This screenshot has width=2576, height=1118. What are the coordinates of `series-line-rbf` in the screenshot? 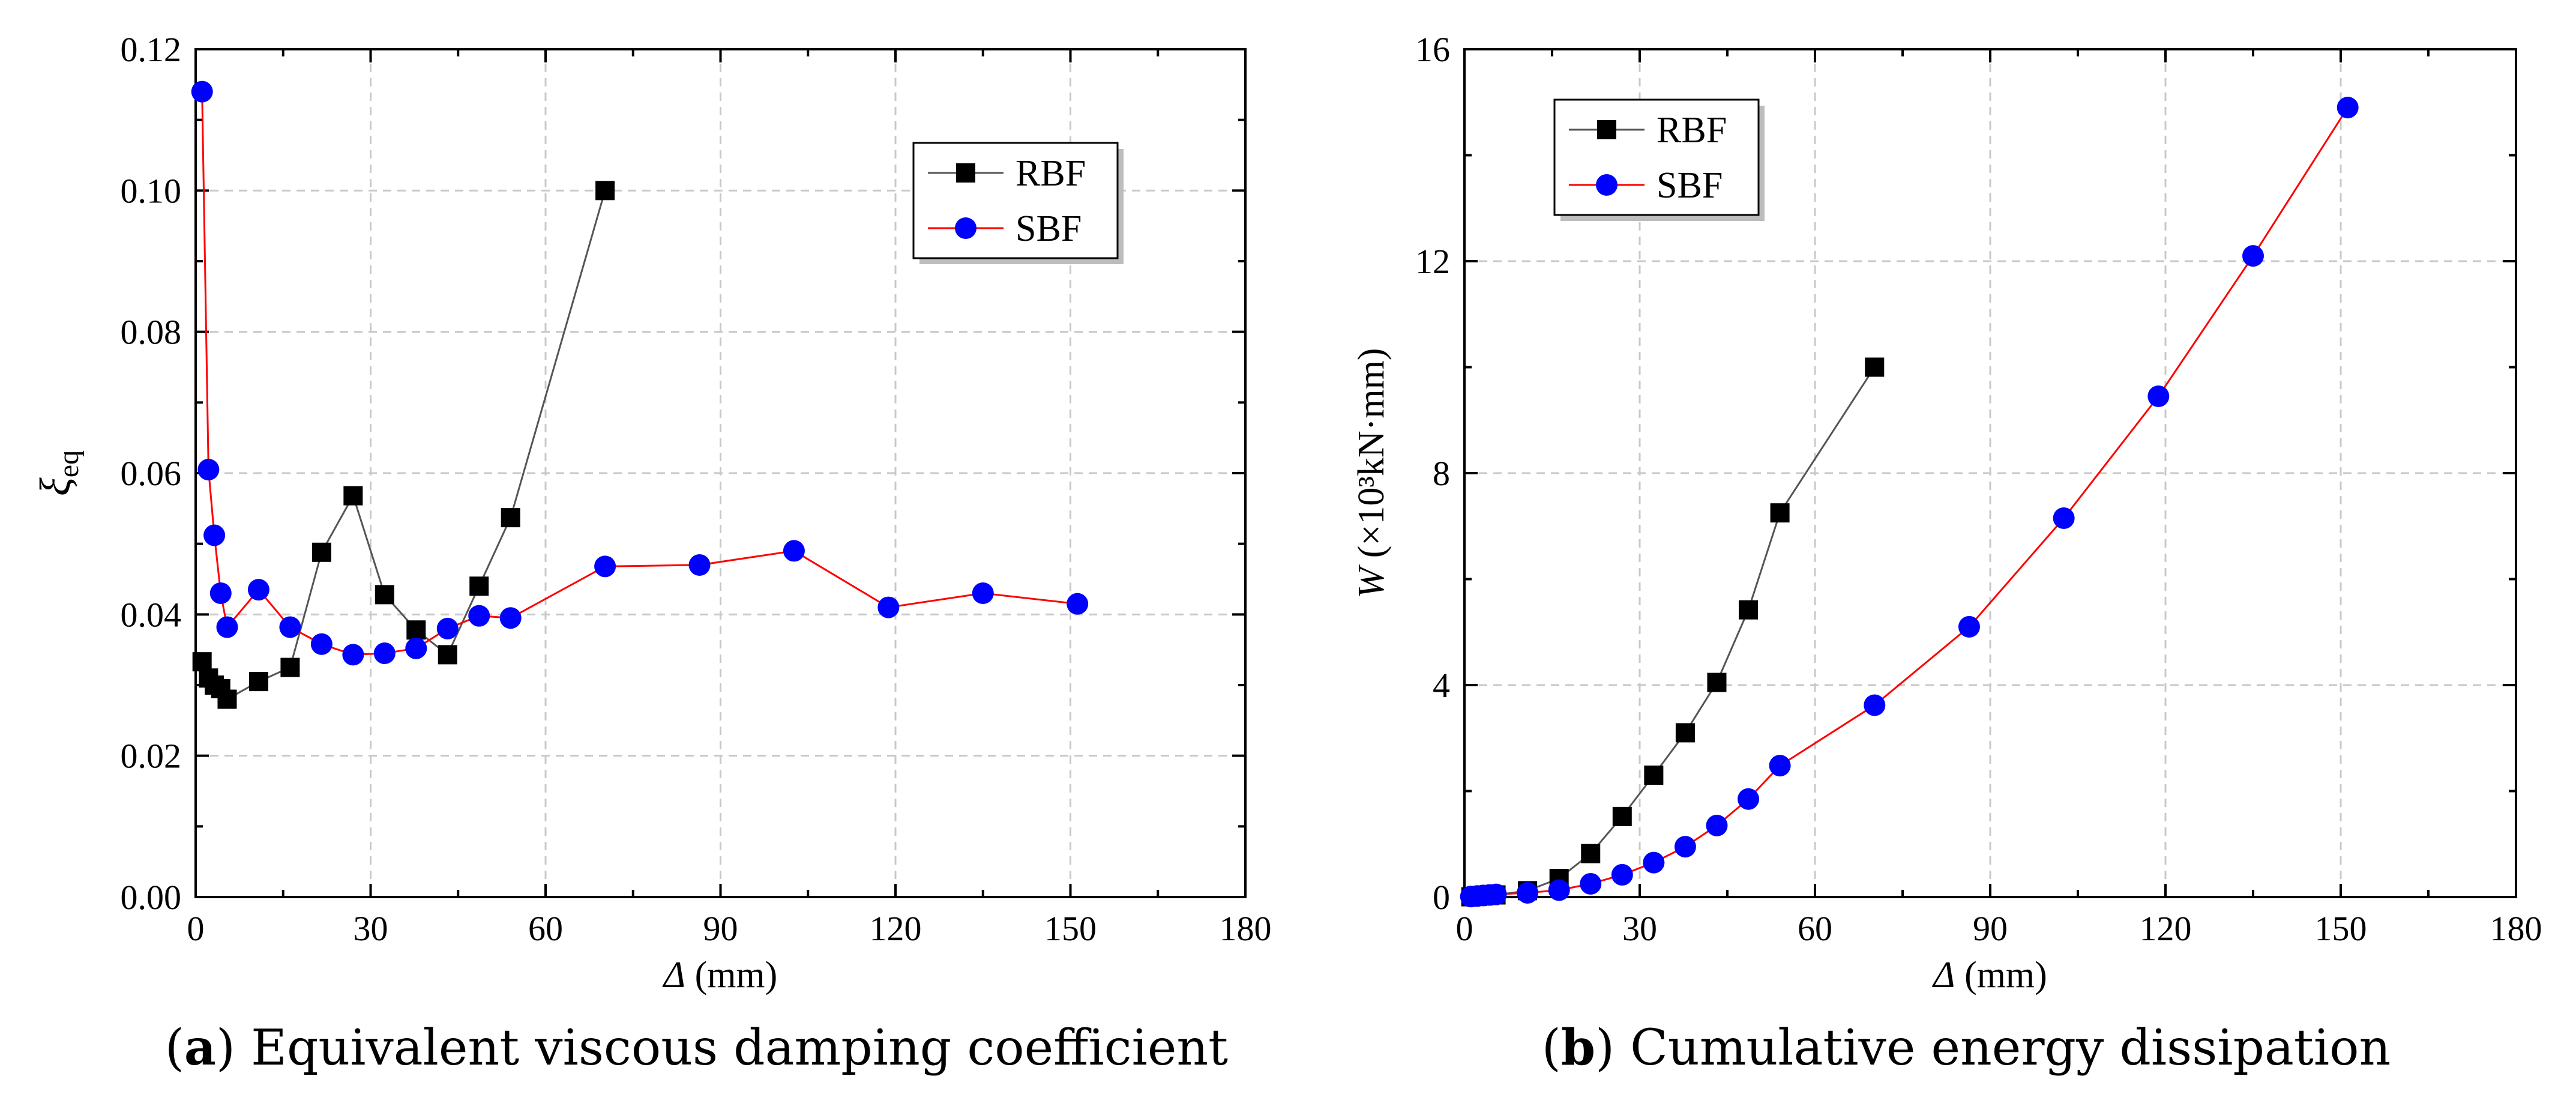 It's located at (403, 445).